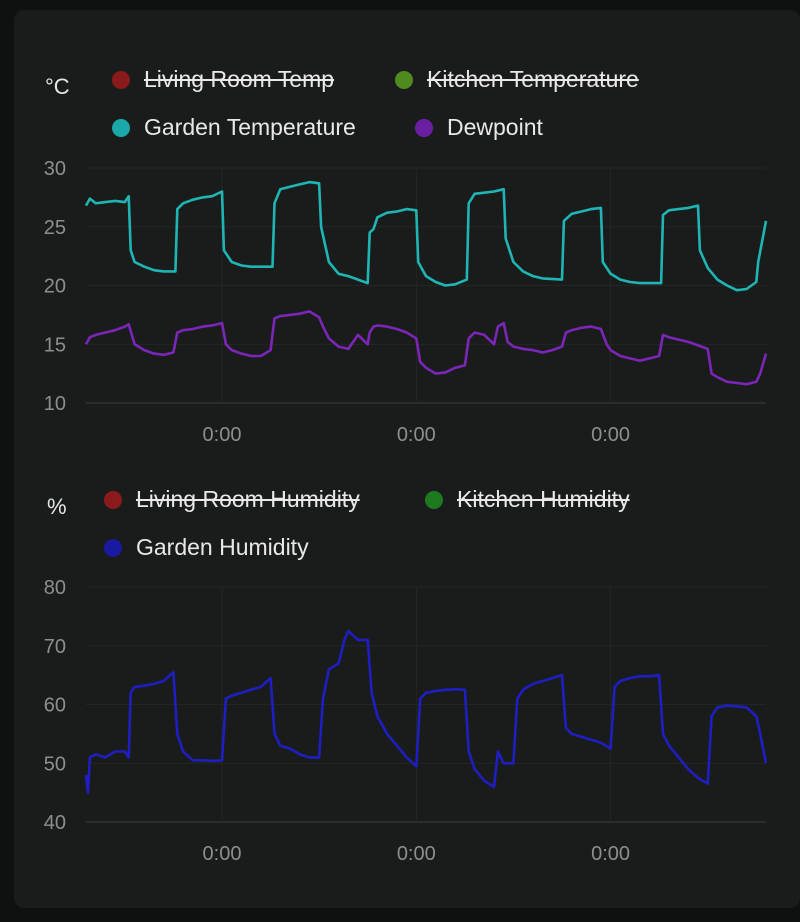 The image size is (800, 922). Describe the element at coordinates (426, 236) in the screenshot. I see `series-line-garden-temperature` at that location.